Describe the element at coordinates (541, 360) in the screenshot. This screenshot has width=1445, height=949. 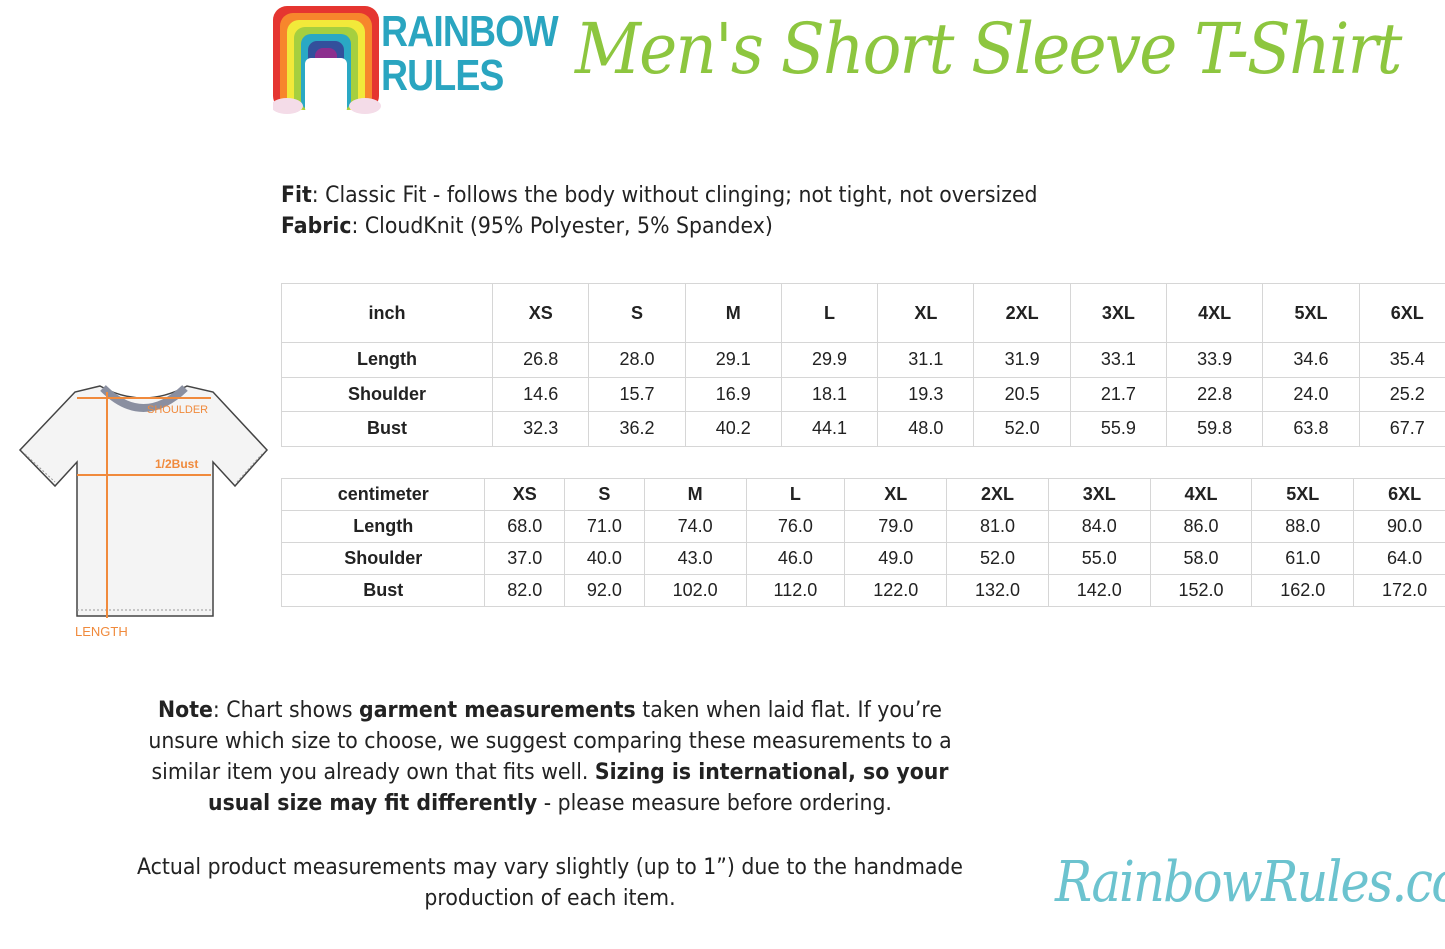
I see `table-cell: 26.8` at that location.